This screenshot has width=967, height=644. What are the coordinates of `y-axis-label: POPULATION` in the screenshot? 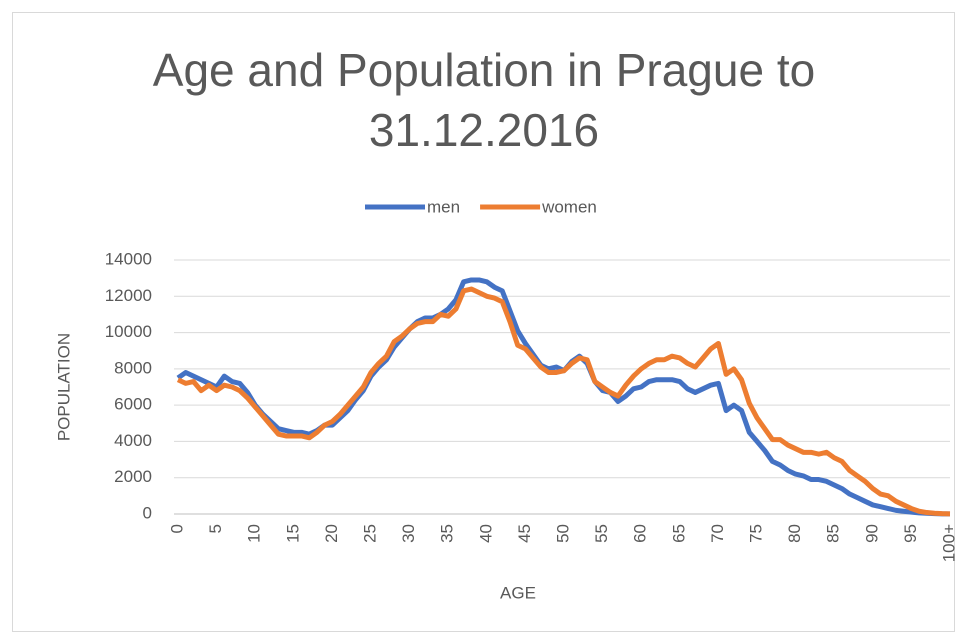 It's located at (63, 387).